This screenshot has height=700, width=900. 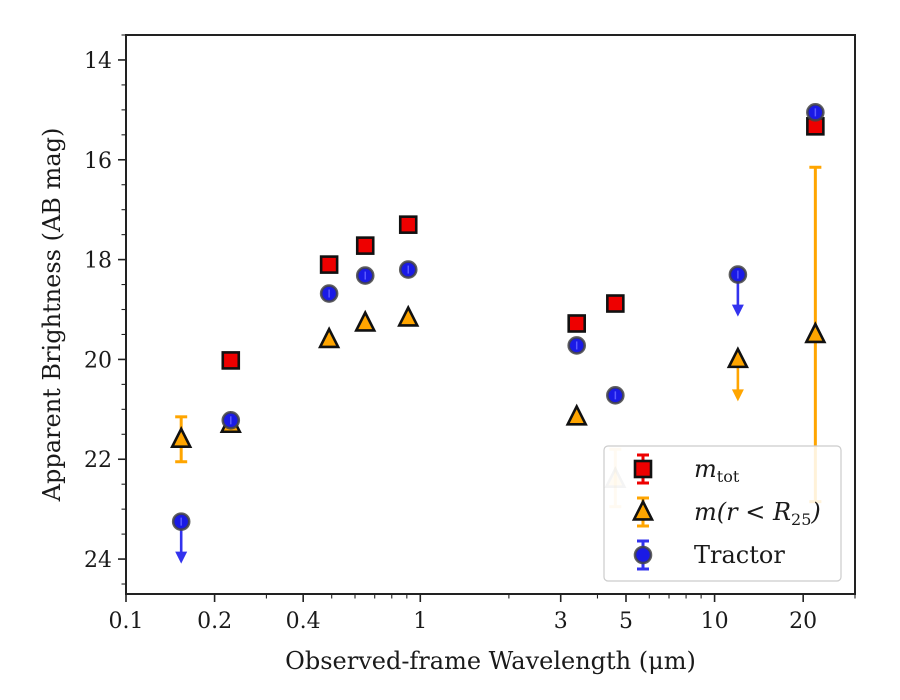 What do you see at coordinates (626, 621) in the screenshot?
I see `x-tick-label: 5` at bounding box center [626, 621].